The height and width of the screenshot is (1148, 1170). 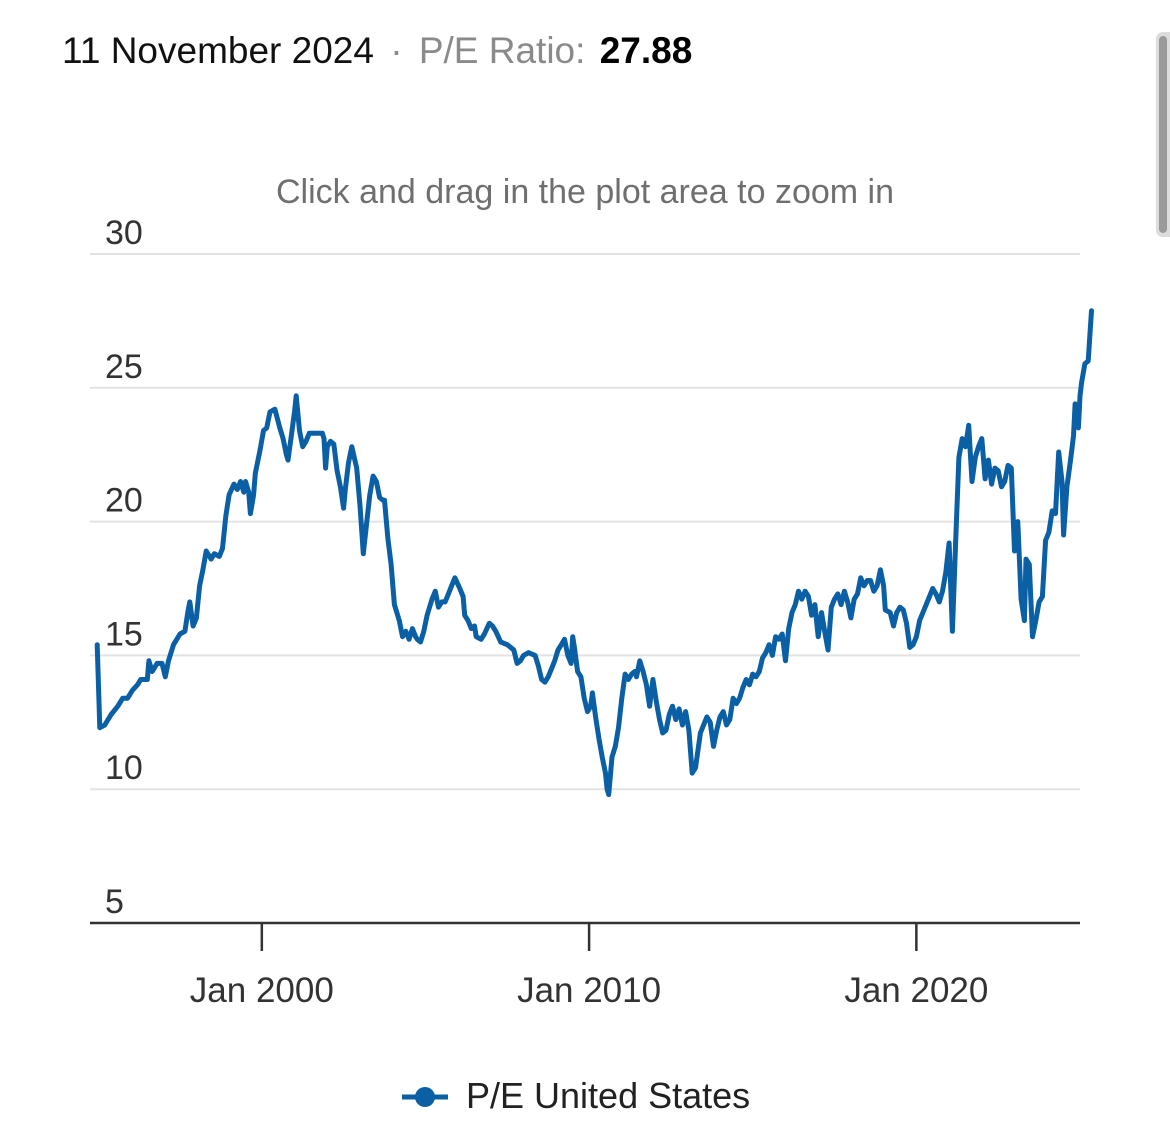 What do you see at coordinates (608, 1095) in the screenshot?
I see `legend-label: P/E United States` at bounding box center [608, 1095].